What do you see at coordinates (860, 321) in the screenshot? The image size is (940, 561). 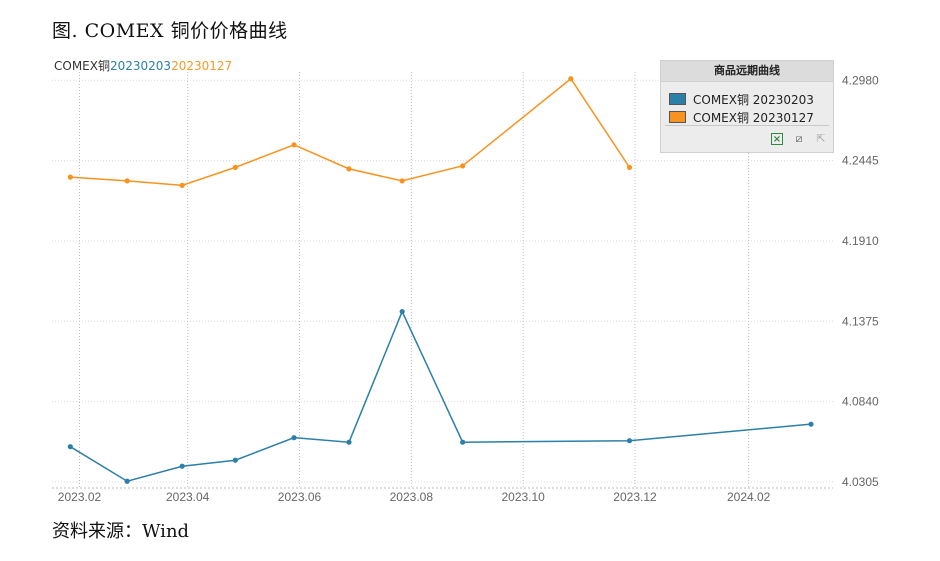 I see `y-tick-label: 4.1375` at bounding box center [860, 321].